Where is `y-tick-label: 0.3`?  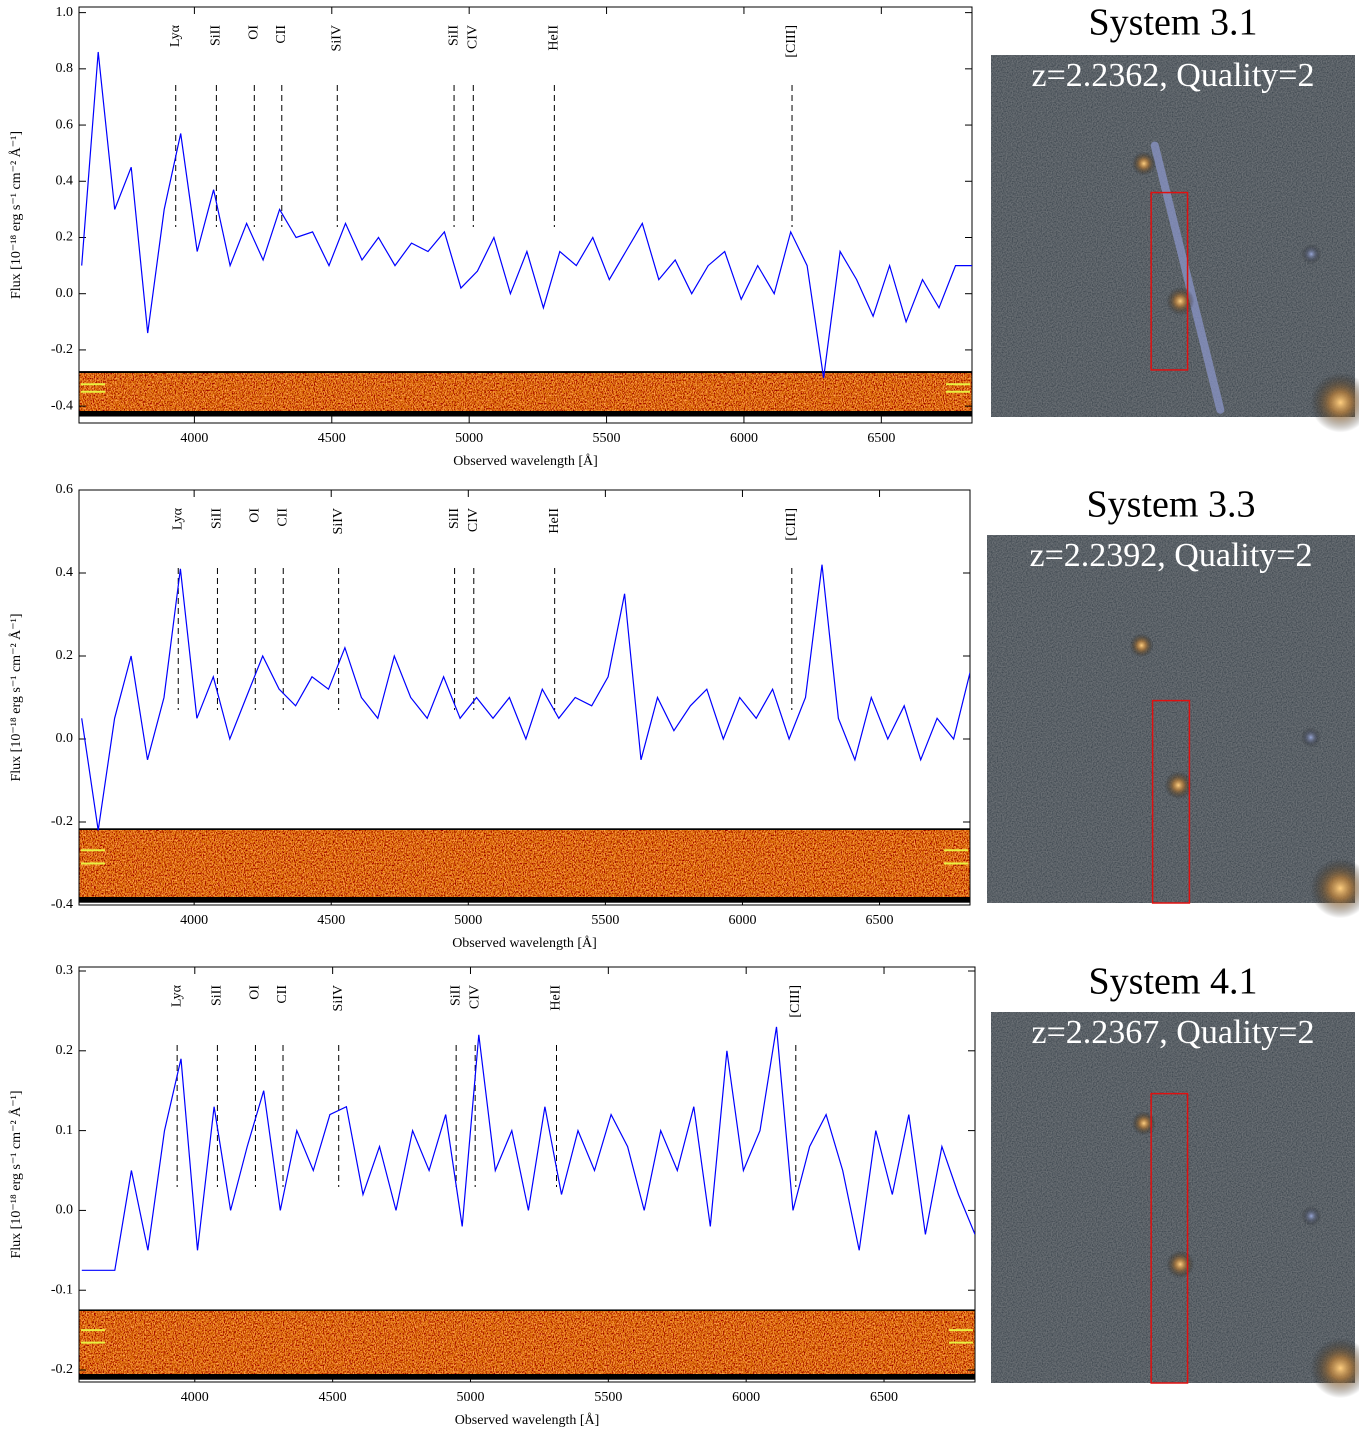
y-tick-label: 0.3 is located at coordinates (65, 970).